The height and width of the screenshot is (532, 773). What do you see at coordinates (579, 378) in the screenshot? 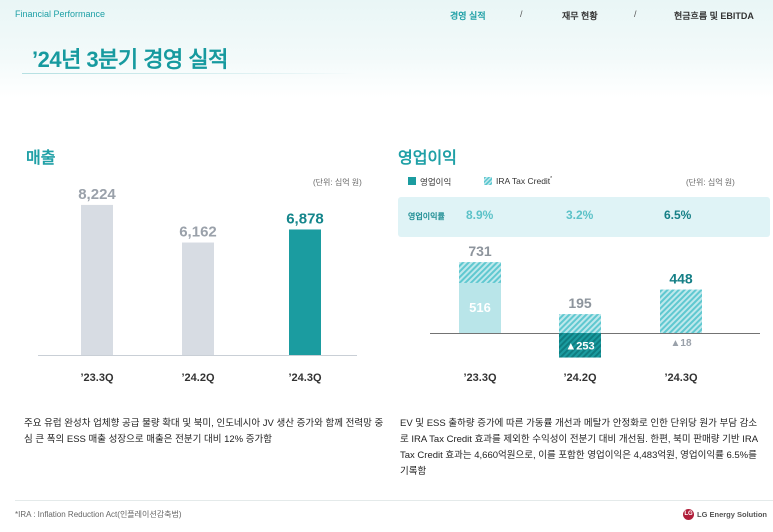
I see `op-profit-tick-label: ’24.2Q` at bounding box center [579, 378].